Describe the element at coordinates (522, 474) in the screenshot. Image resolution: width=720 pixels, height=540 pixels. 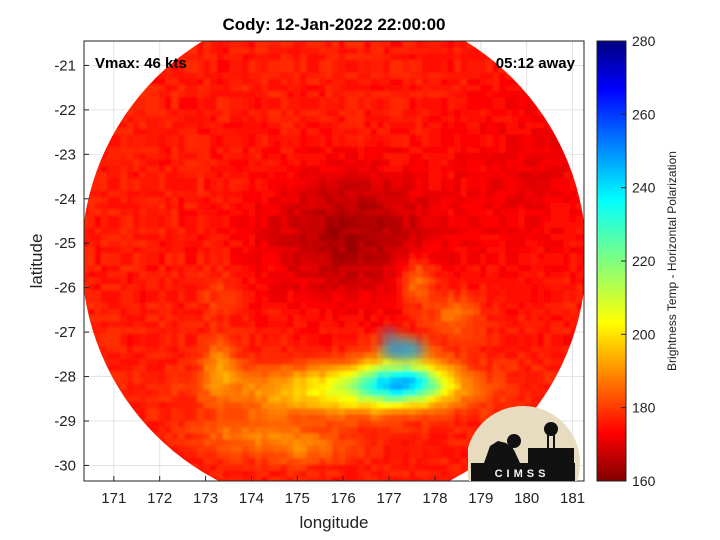
I see `logo-text: CIMSS` at that location.